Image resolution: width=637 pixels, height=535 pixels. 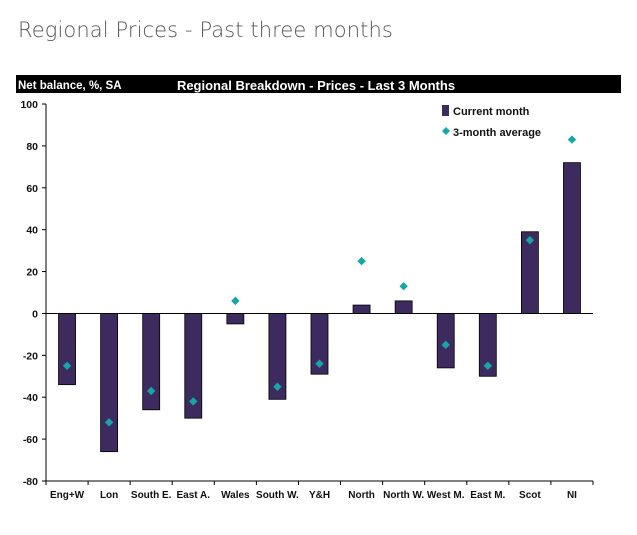 I want to click on y-tick-label: 0, so click(x=35, y=314).